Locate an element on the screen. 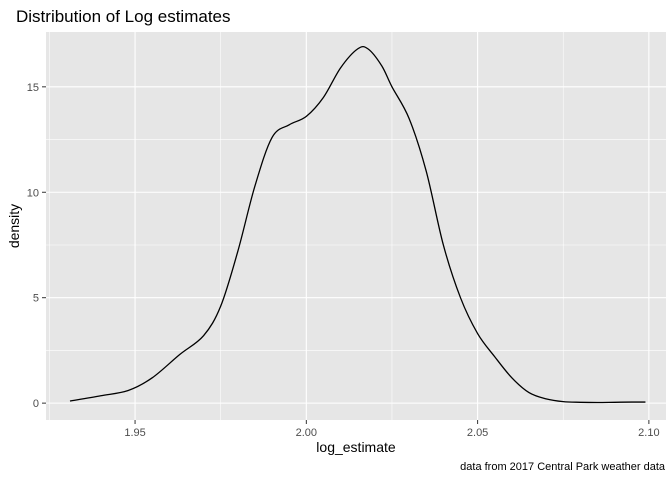 This screenshot has width=672, height=480. y-tick-label: 10 is located at coordinates (33, 193).